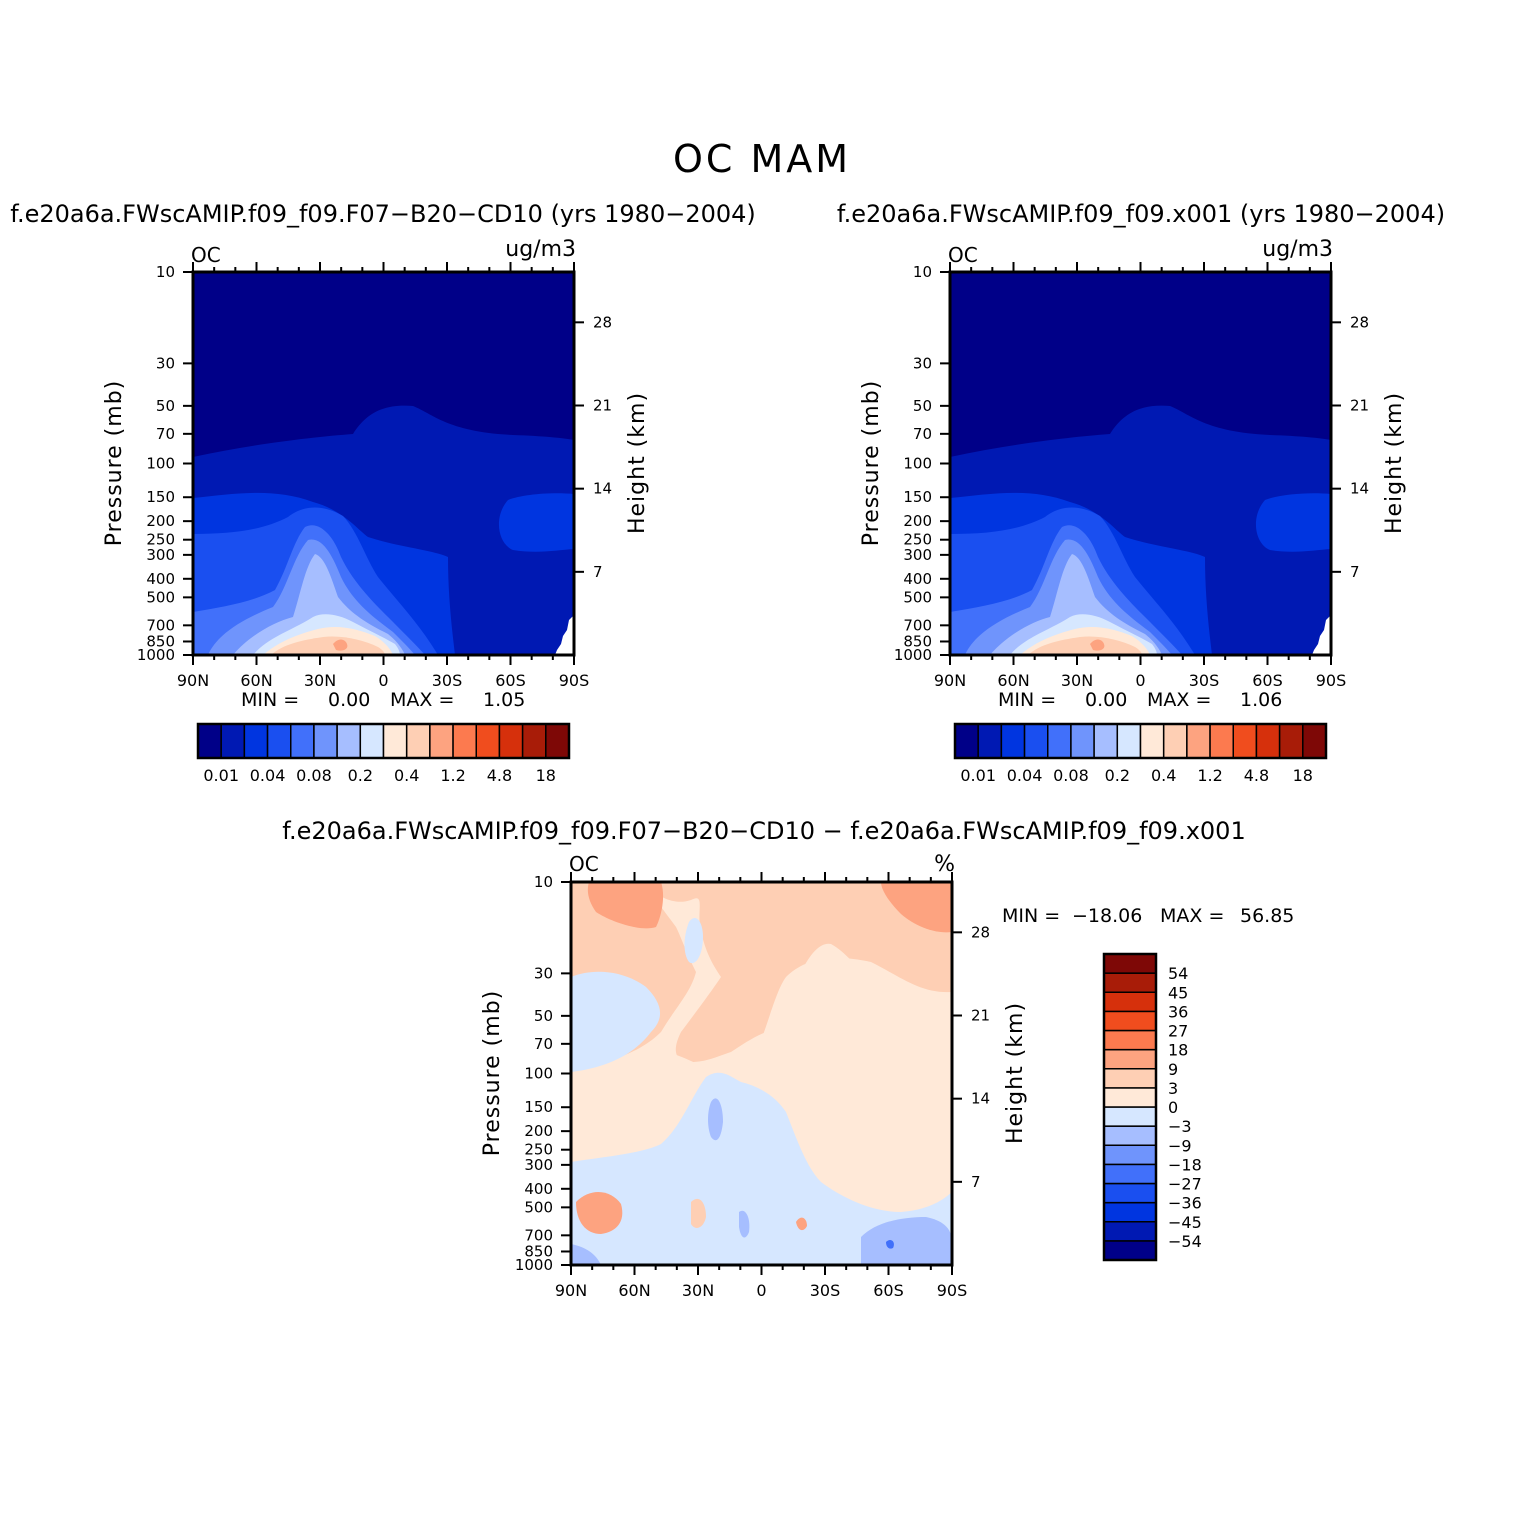 This screenshot has width=1524, height=1524. I want to click on panel-2-height-tick-labels: 28 21 14 7, so click(1359, 447).